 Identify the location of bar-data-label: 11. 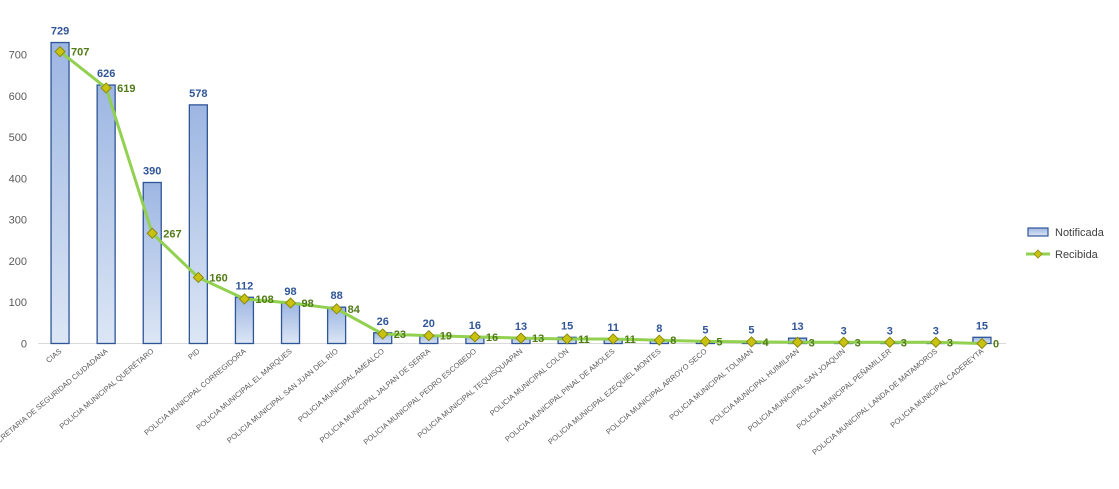
(613, 328).